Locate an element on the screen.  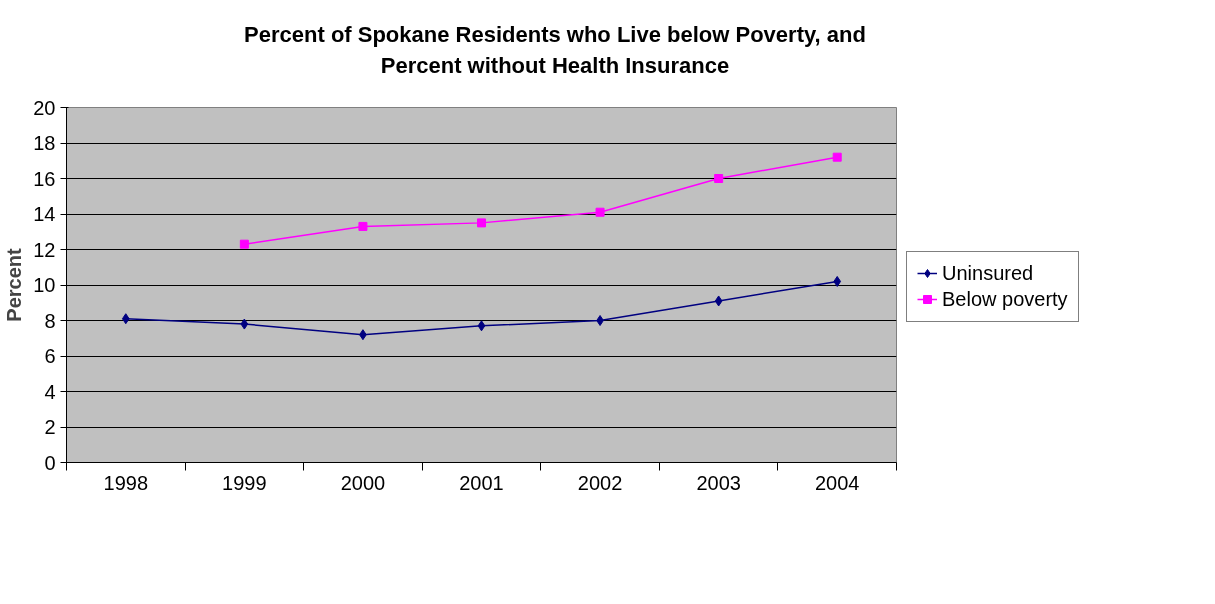
y-axis-title: Percent is located at coordinates (14, 284).